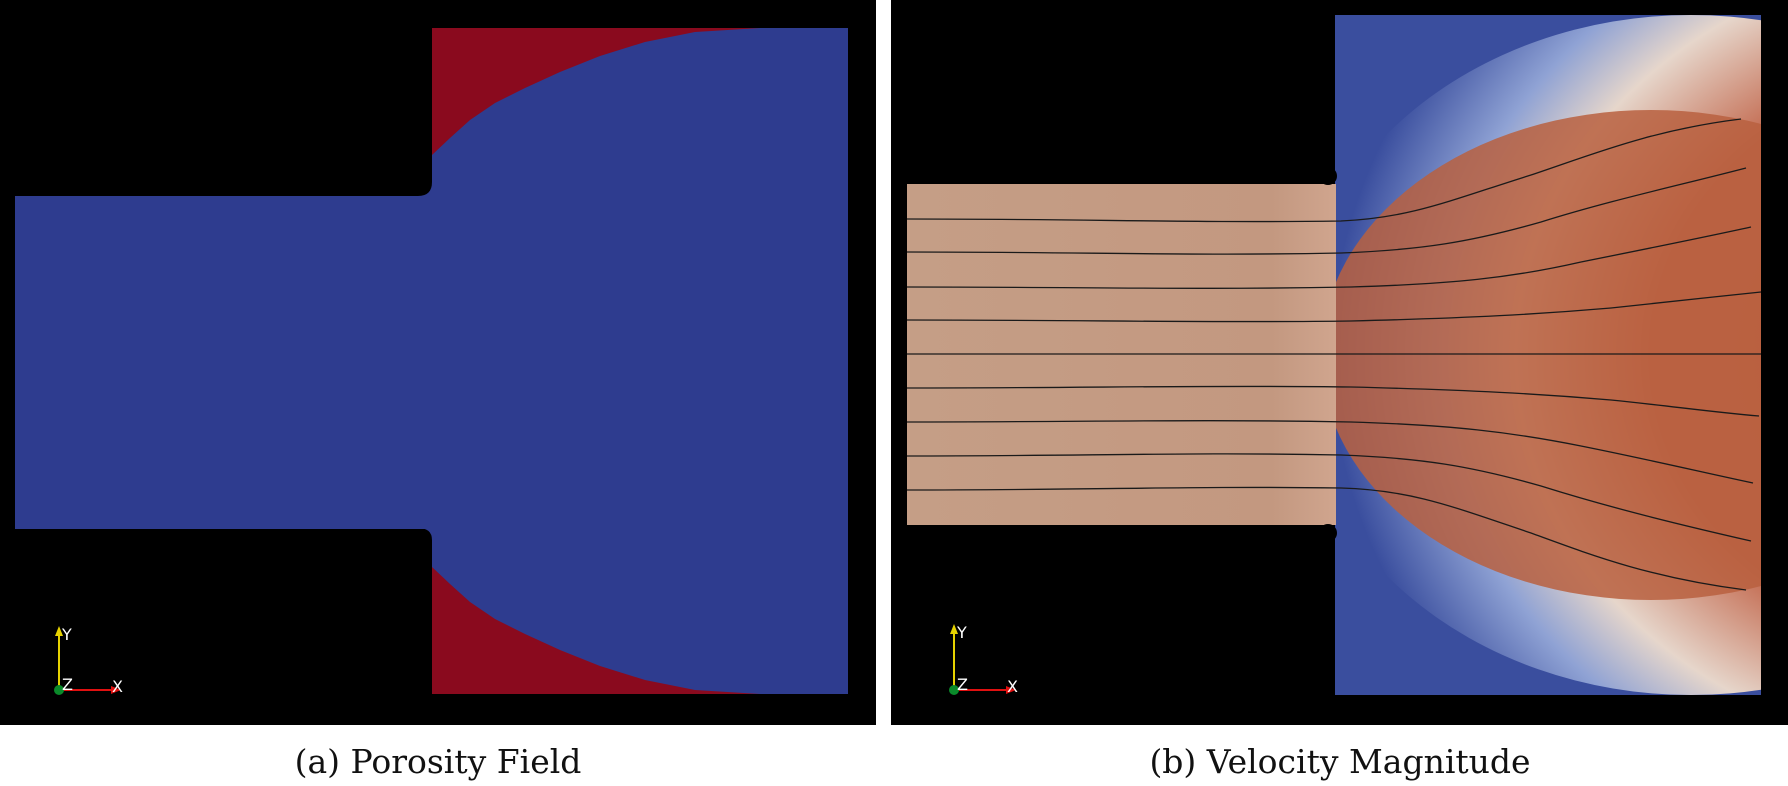 The height and width of the screenshot is (786, 1788). I want to click on axis-x-label-a: X, so click(117, 686).